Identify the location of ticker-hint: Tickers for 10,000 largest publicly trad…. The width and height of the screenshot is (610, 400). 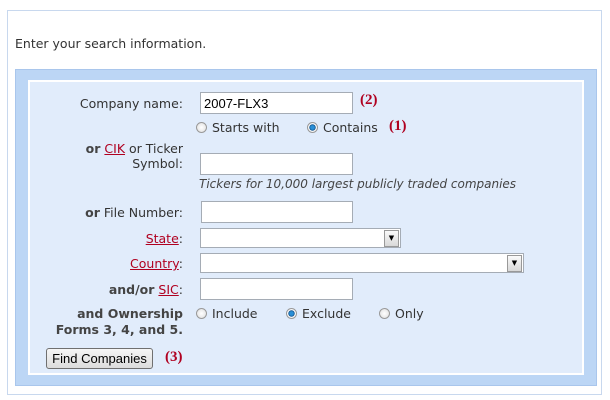
(358, 184).